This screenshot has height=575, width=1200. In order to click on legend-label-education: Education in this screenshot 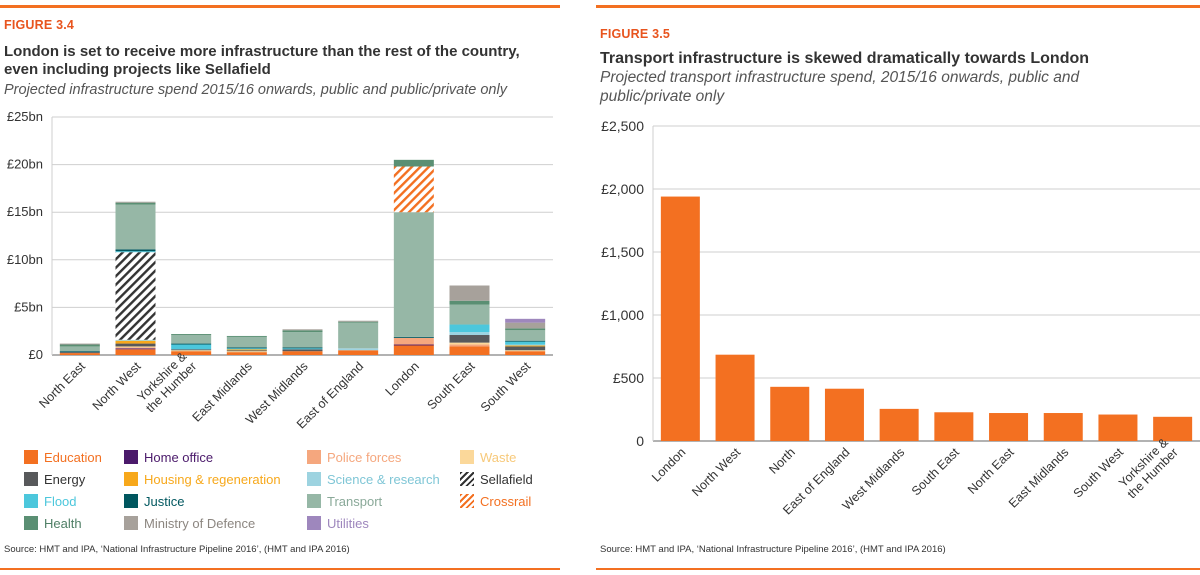, I will do `click(73, 457)`.